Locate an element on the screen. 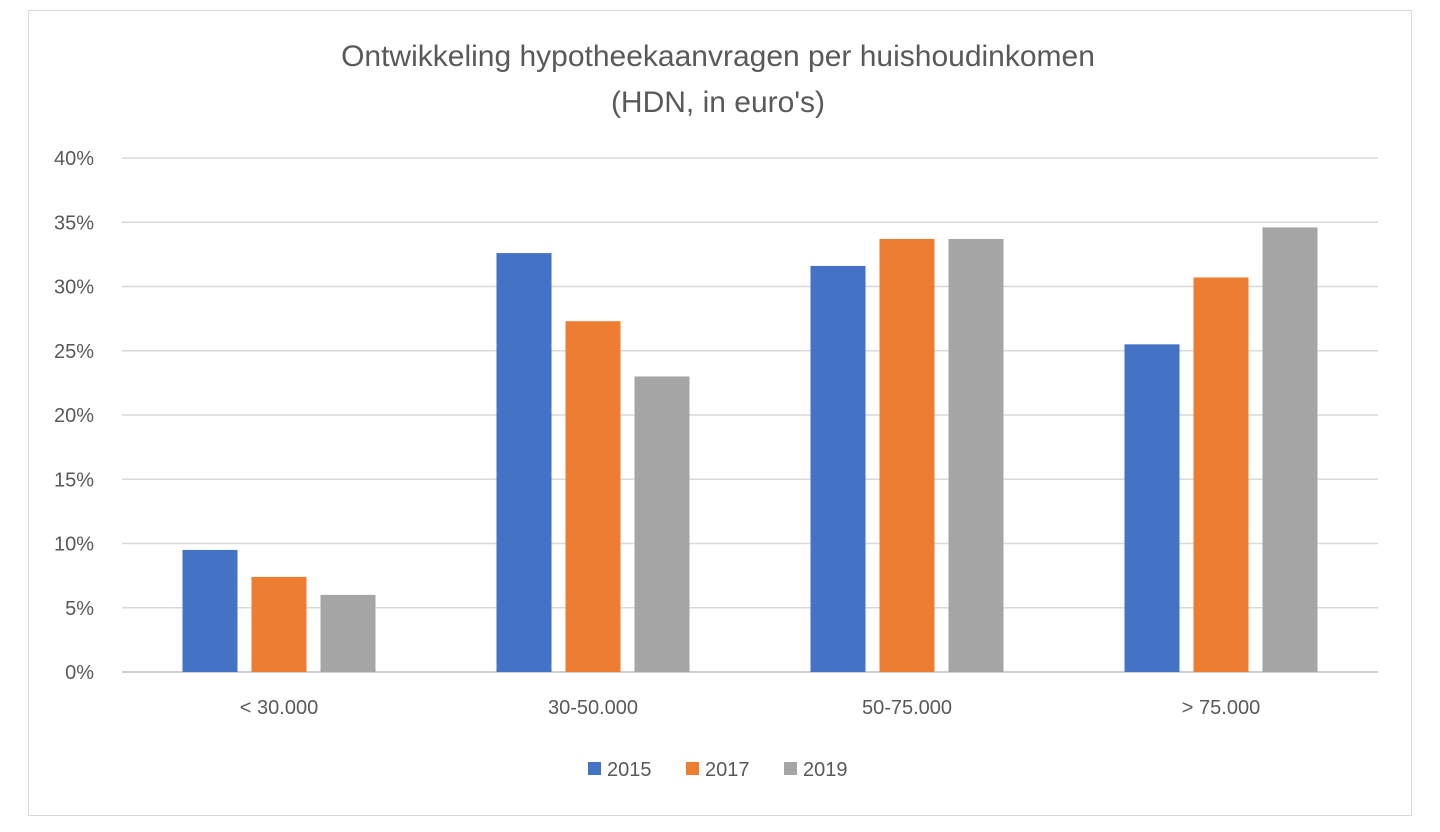  y-tick-label: 20% is located at coordinates (74, 416).